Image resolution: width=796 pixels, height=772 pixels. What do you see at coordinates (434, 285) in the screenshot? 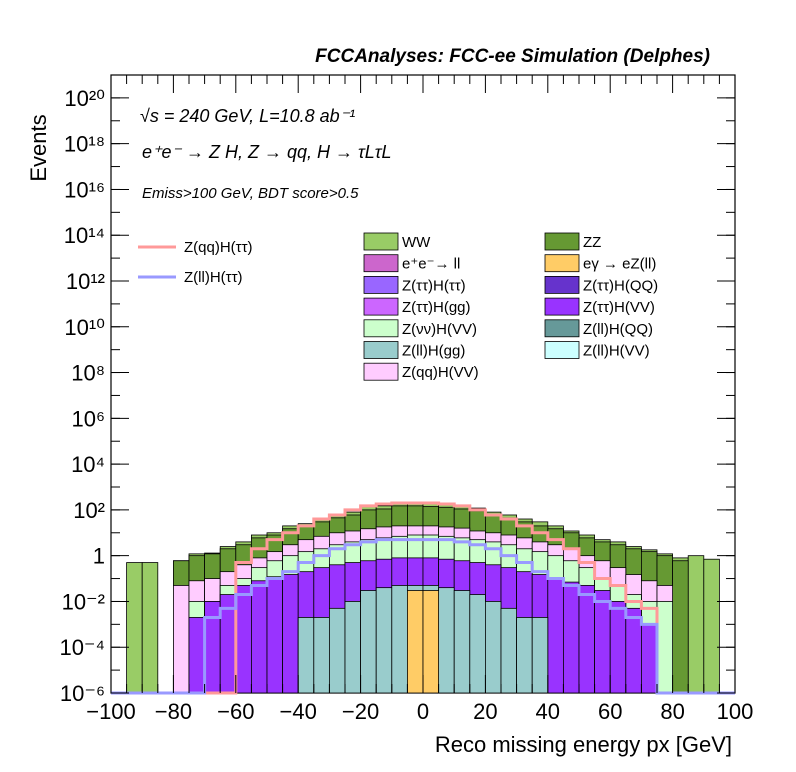
I see `legend-bg-label-4: Z(ττ)H(ττ)` at bounding box center [434, 285].